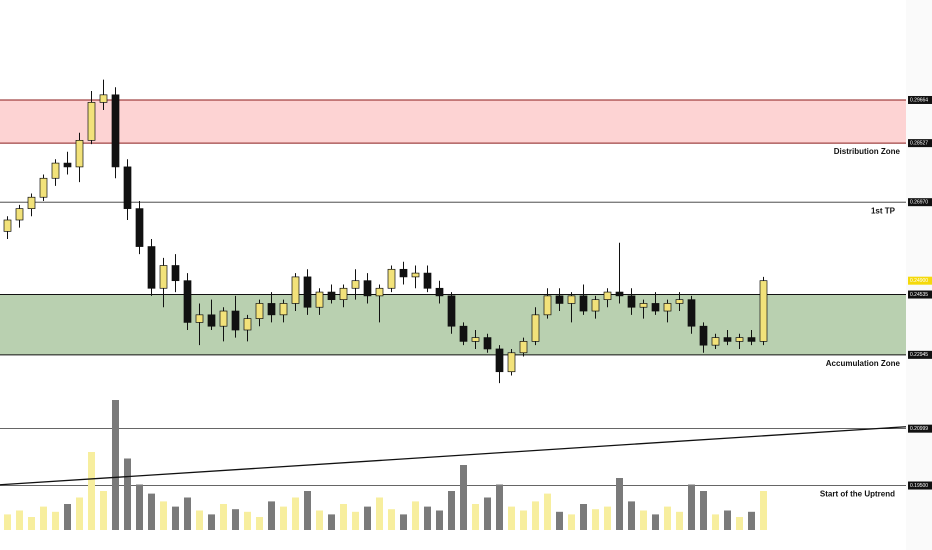 The image size is (932, 550). I want to click on y-tick-label: 0.24535, so click(919, 295).